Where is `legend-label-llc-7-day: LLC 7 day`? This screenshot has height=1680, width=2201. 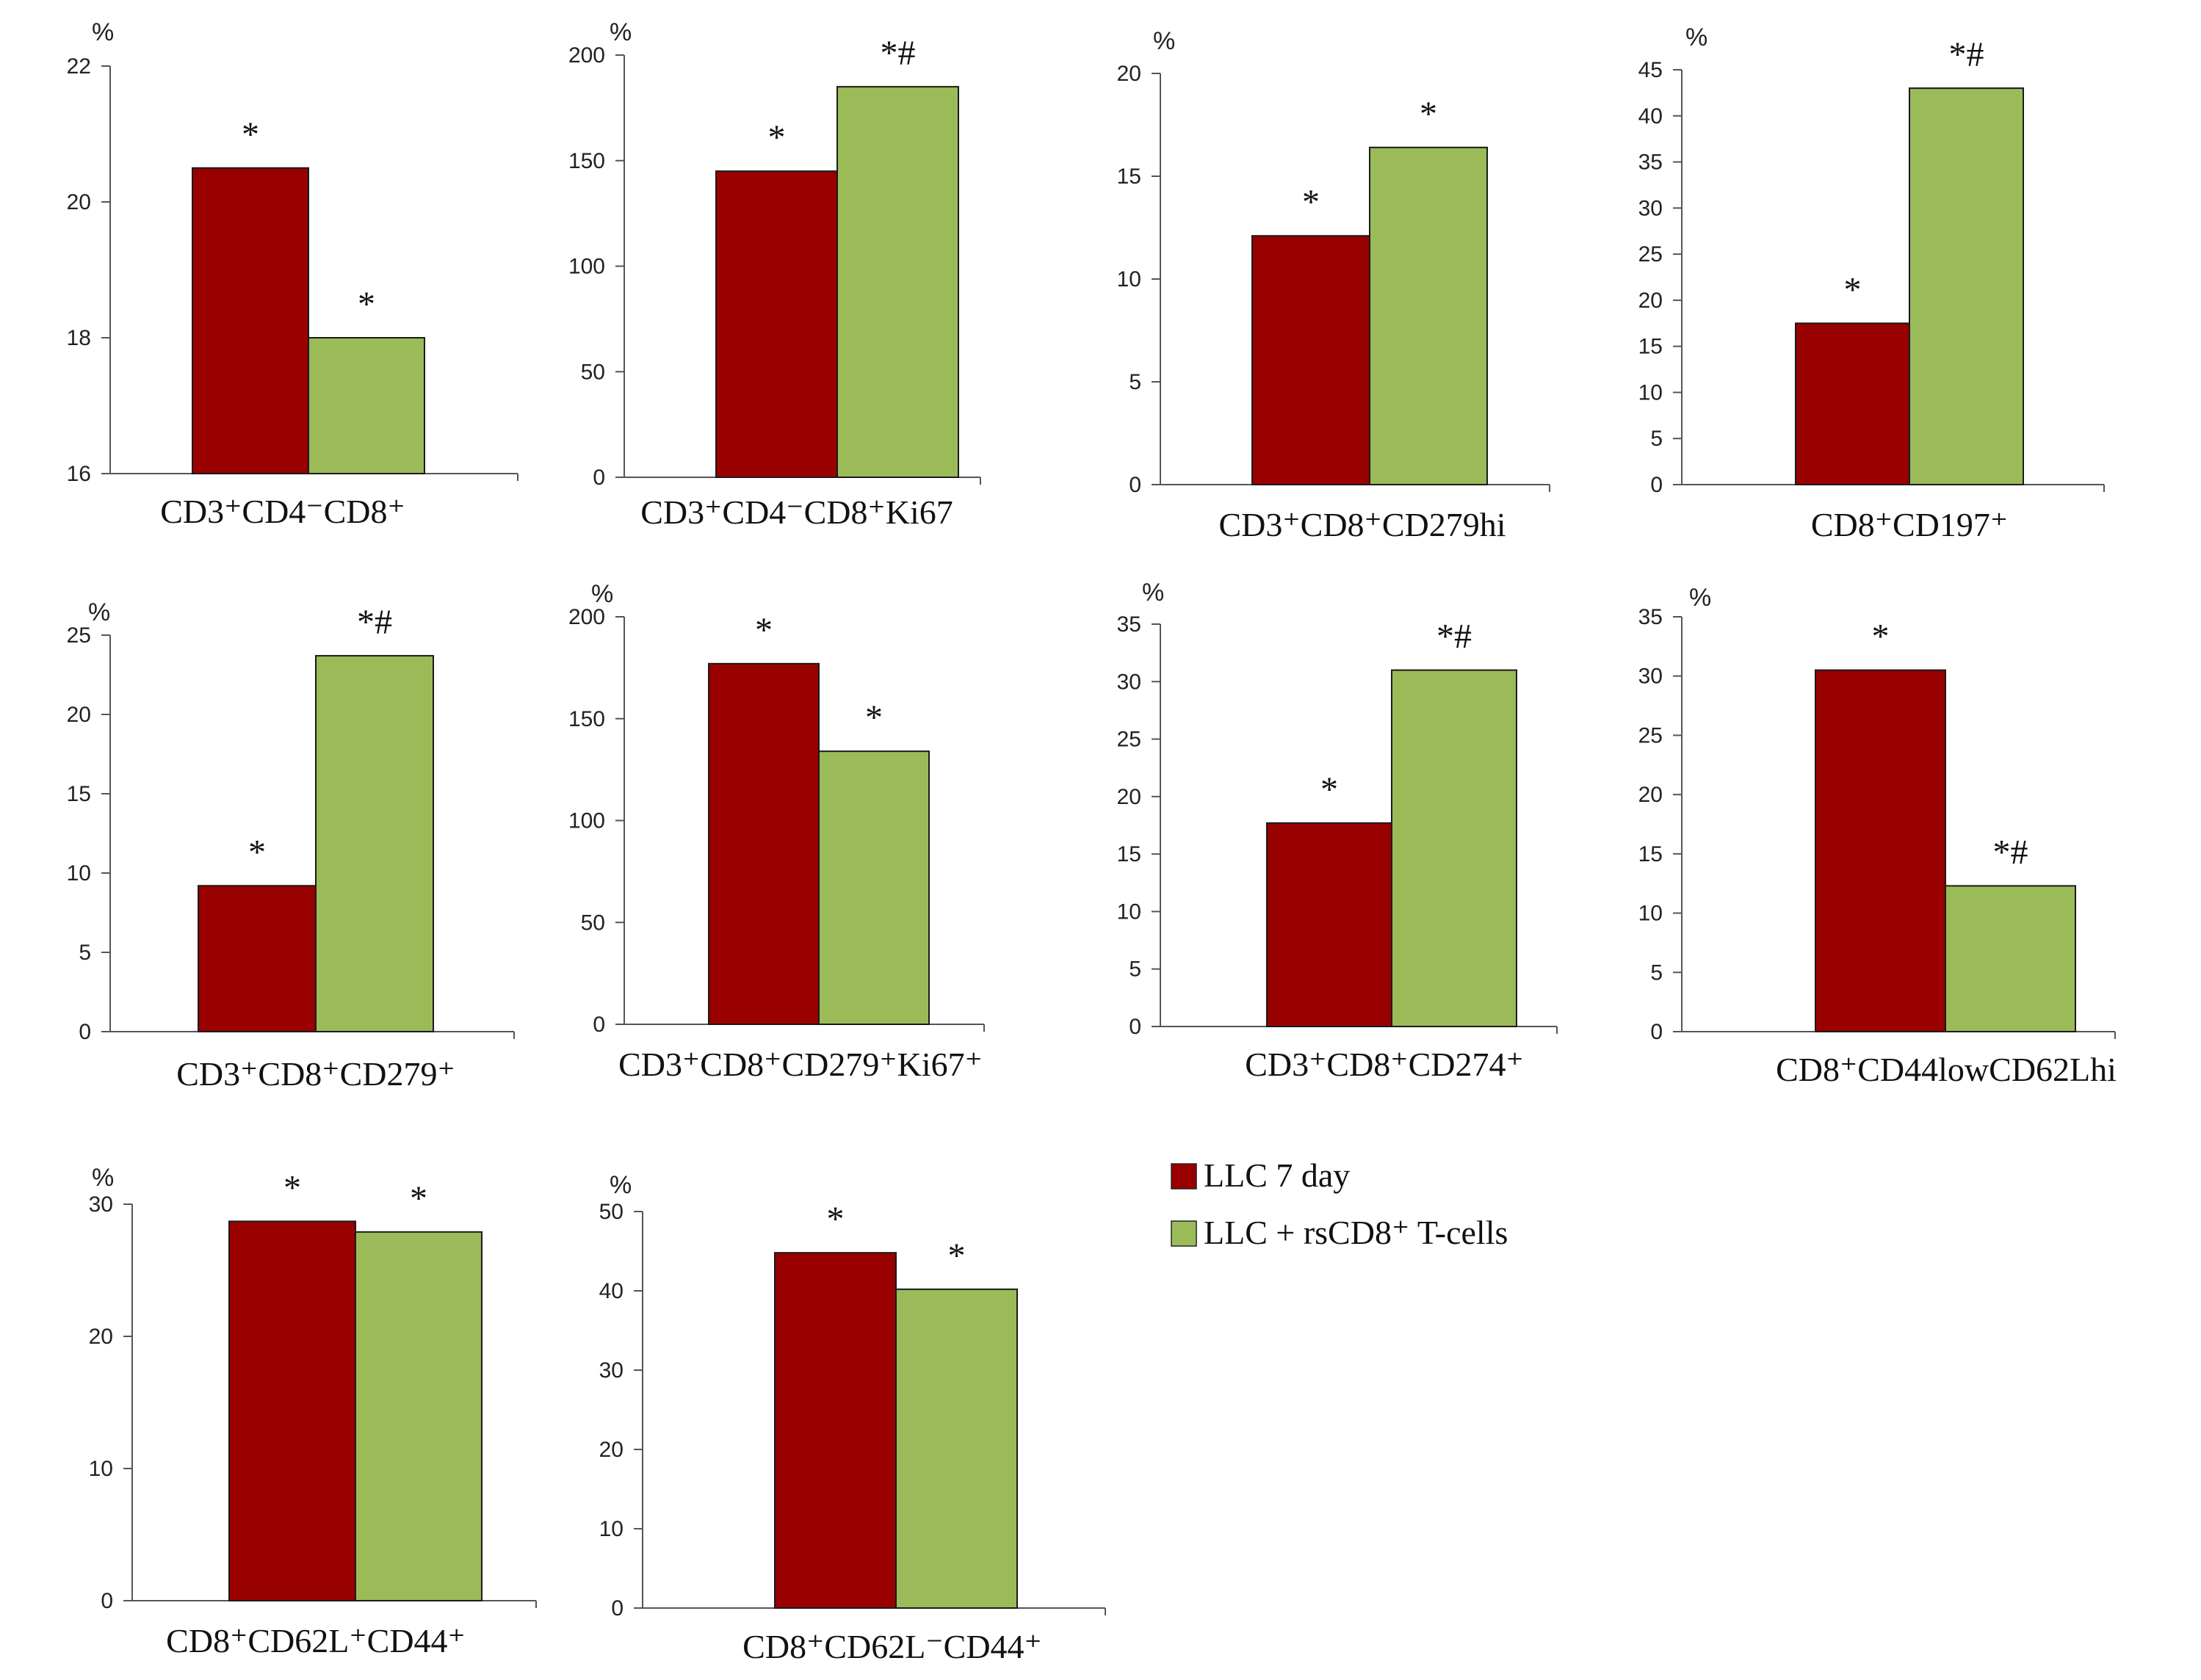 legend-label-llc-7-day: LLC 7 day is located at coordinates (1277, 1175).